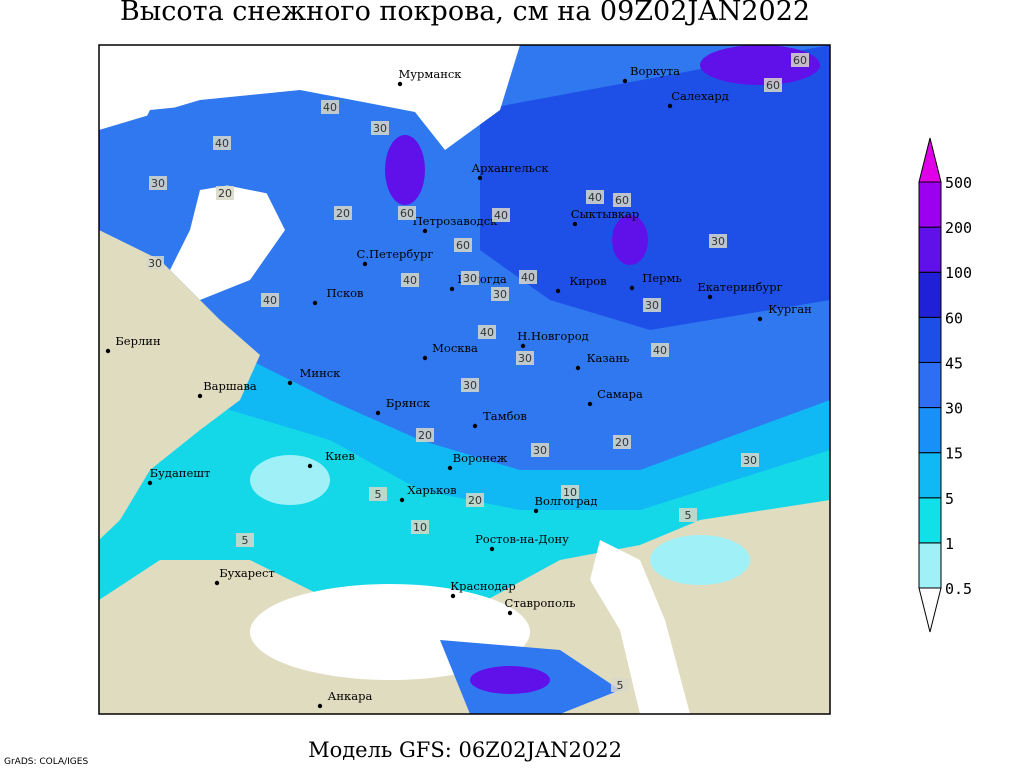 The height and width of the screenshot is (768, 1024). Describe the element at coordinates (620, 394) in the screenshot. I see `city-label: Самара` at that location.